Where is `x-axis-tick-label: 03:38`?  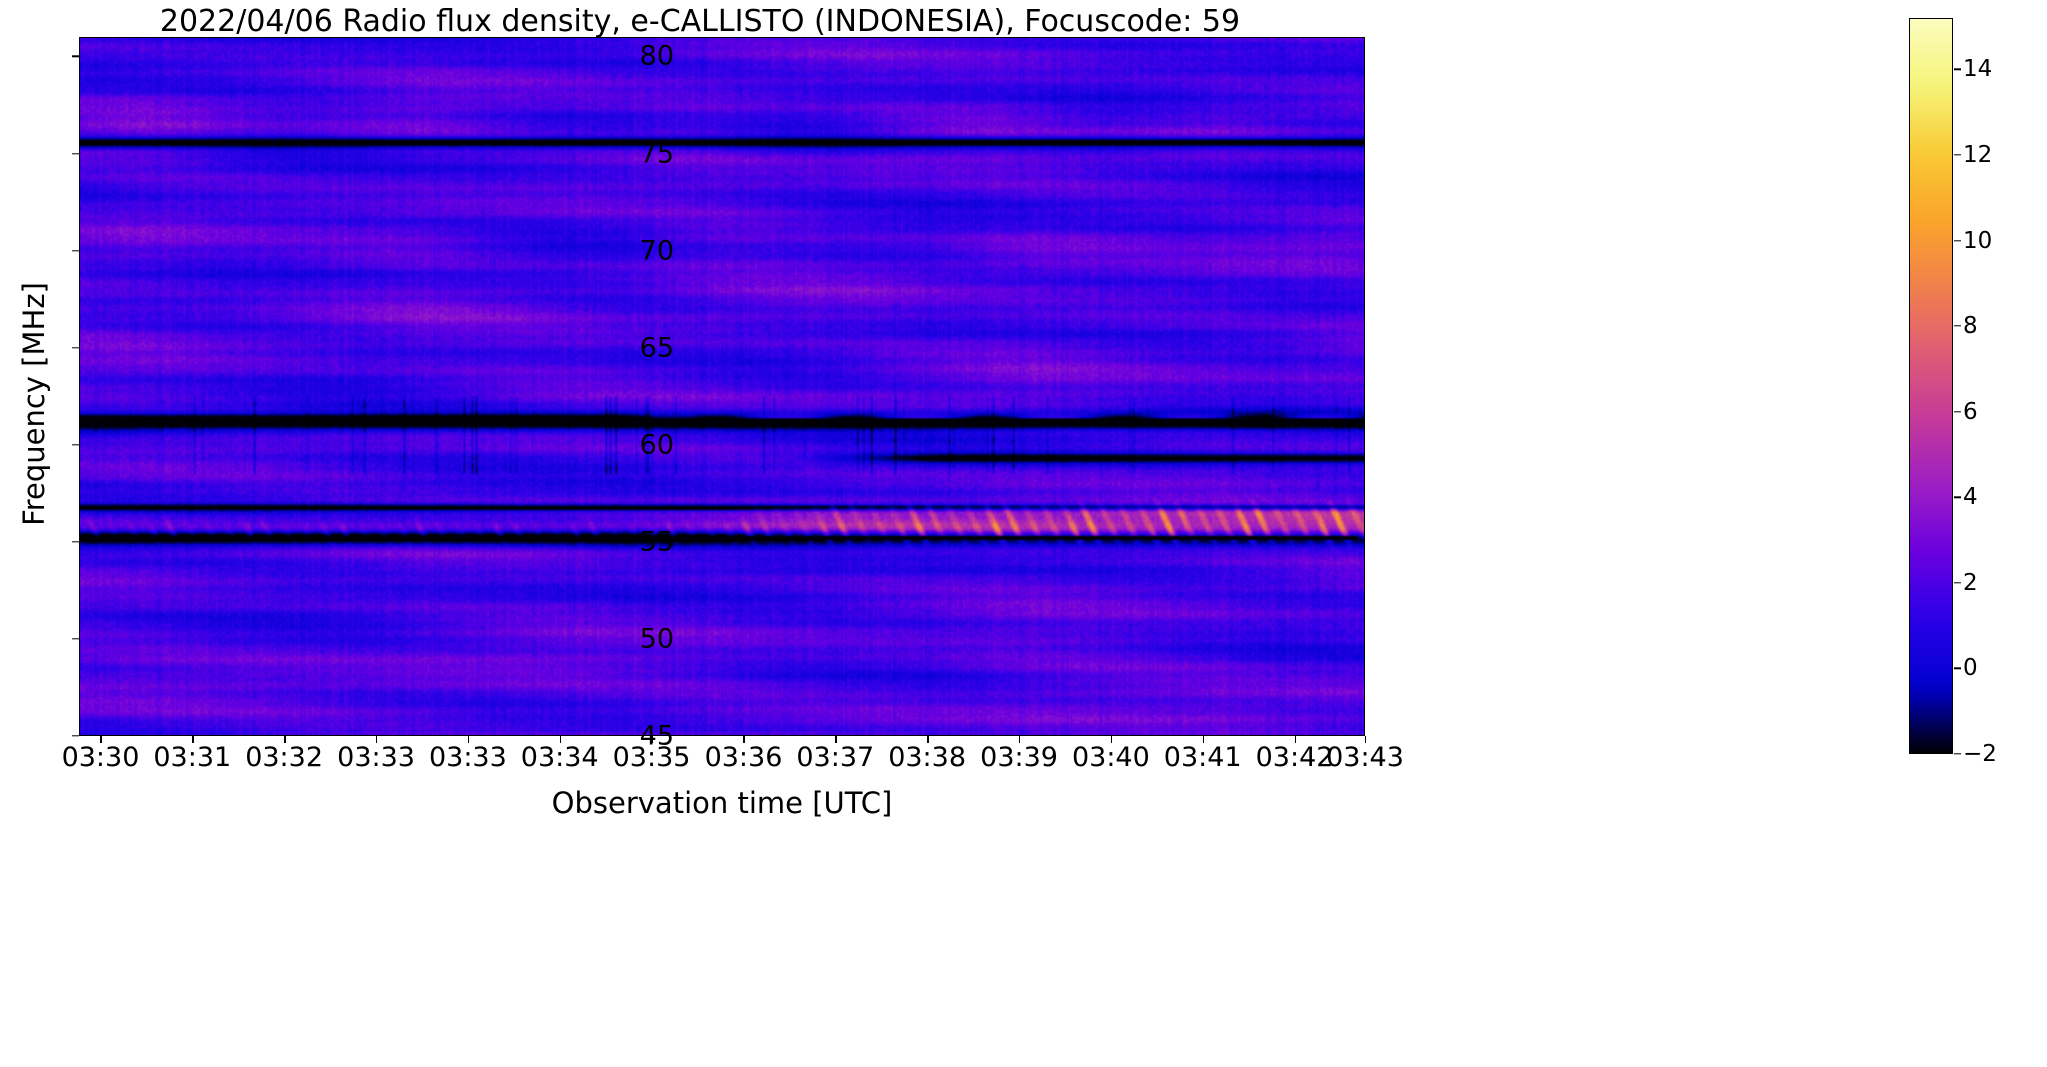
x-axis-tick-label: 03:38 is located at coordinates (927, 757).